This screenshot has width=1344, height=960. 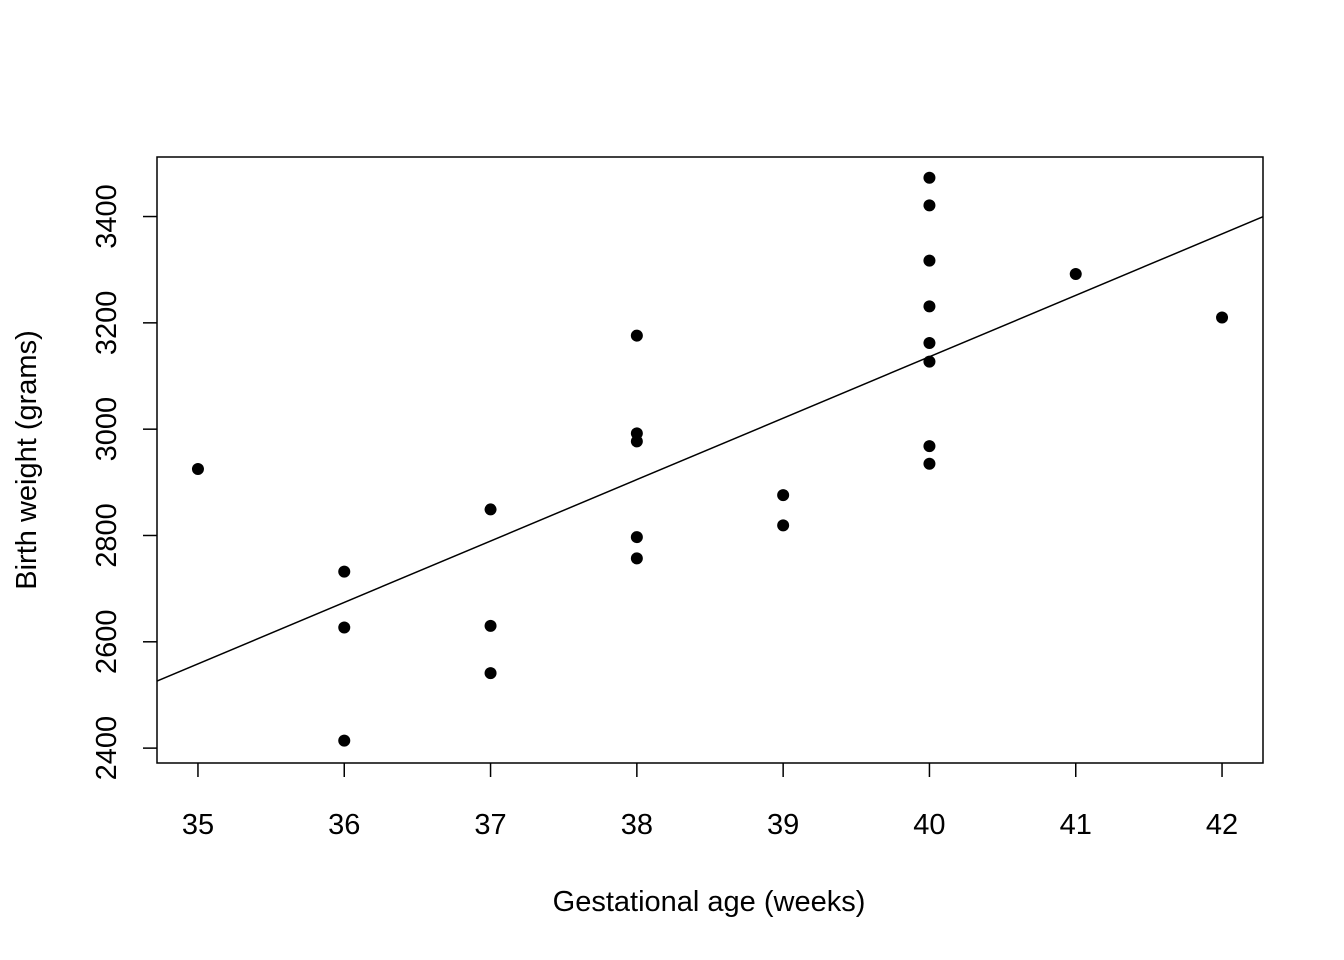 I want to click on y-tick-label: 2400, so click(x=107, y=748).